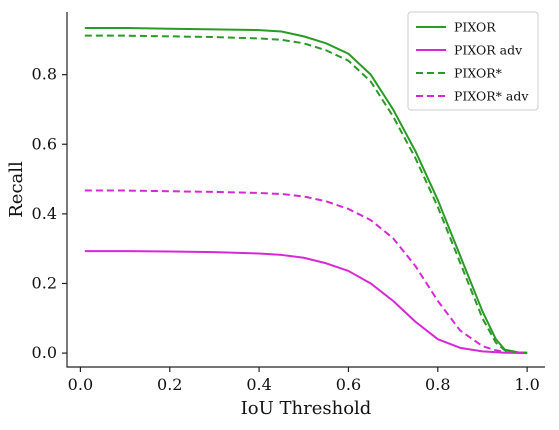  Describe the element at coordinates (44, 74) in the screenshot. I see `y-tick-label: 0.8` at that location.